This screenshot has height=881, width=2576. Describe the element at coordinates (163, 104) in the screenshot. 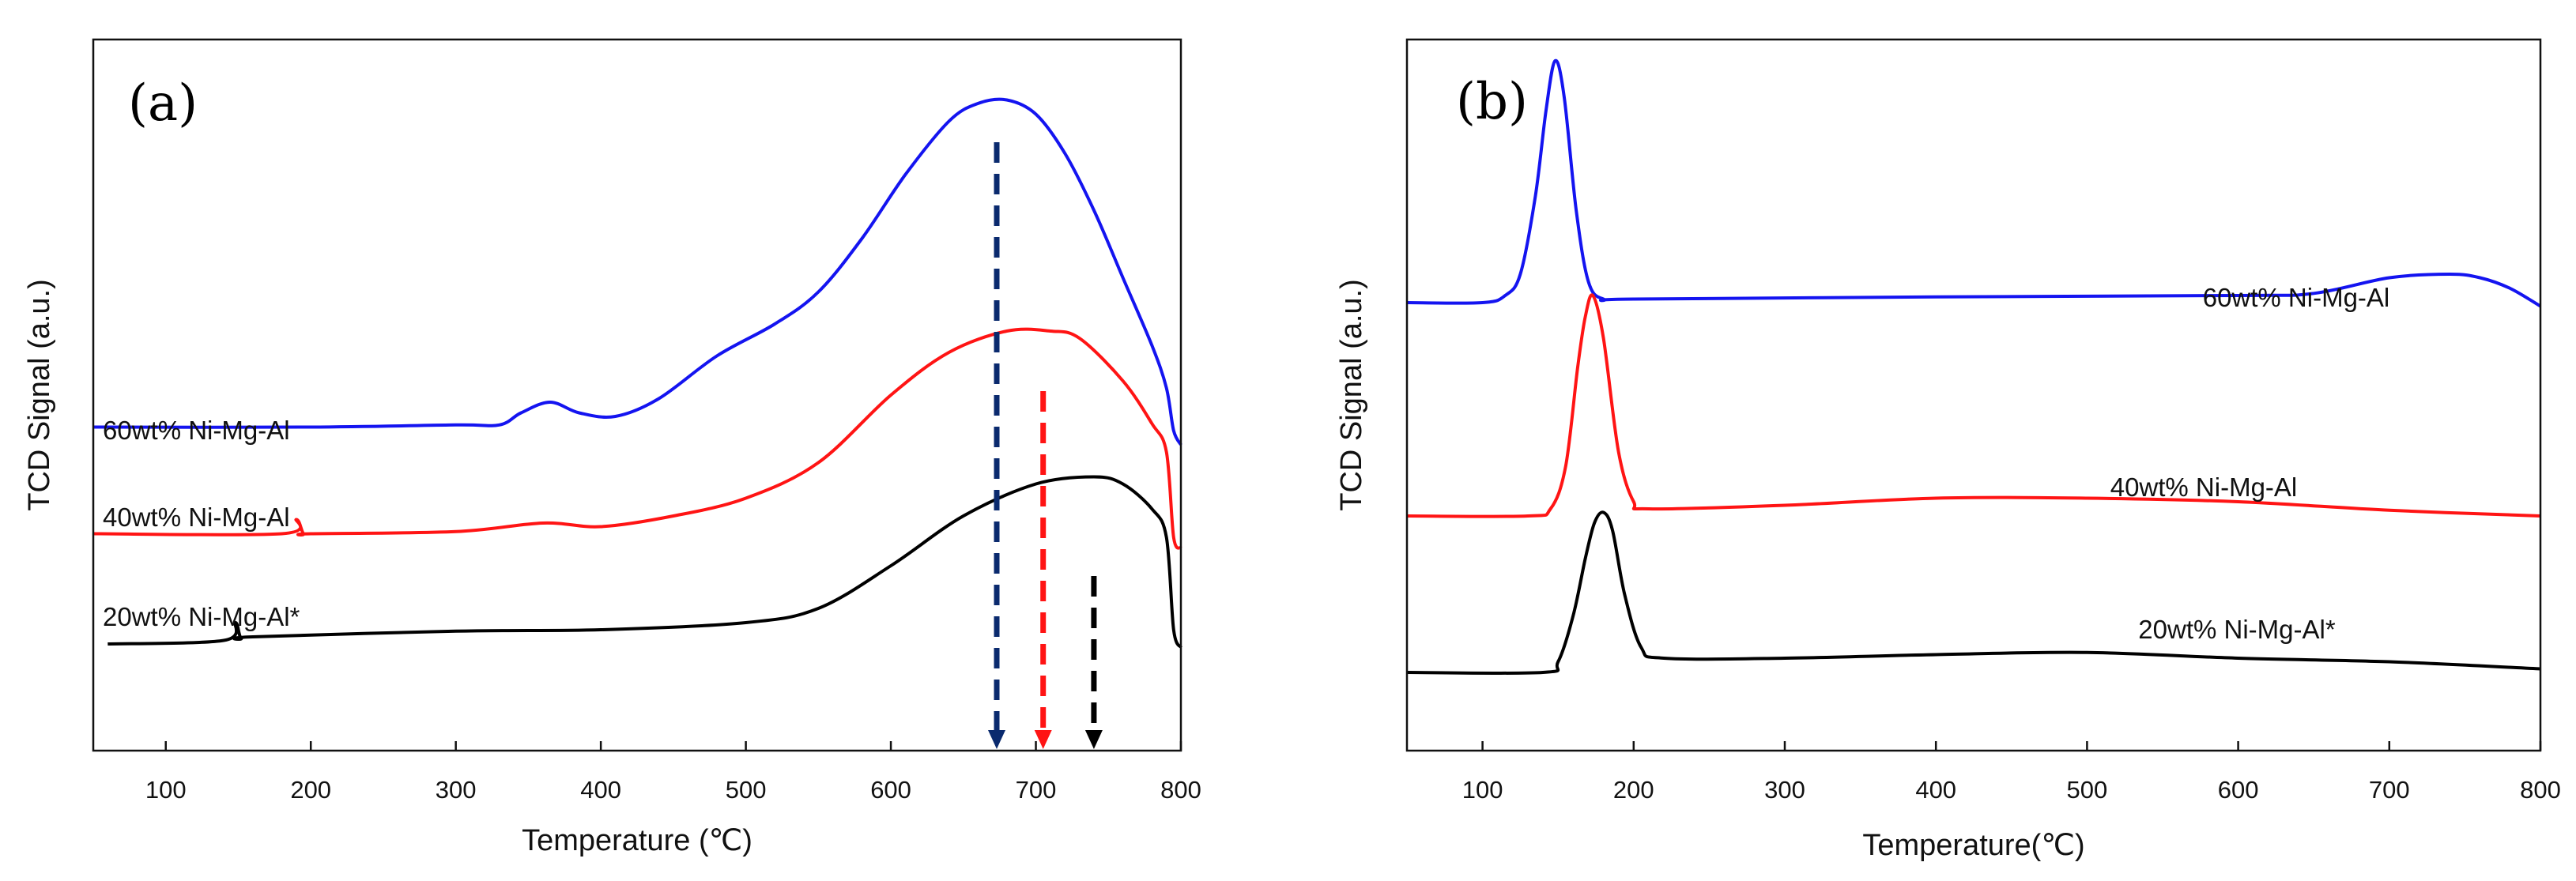

I see `panel-label-a: (a)` at that location.